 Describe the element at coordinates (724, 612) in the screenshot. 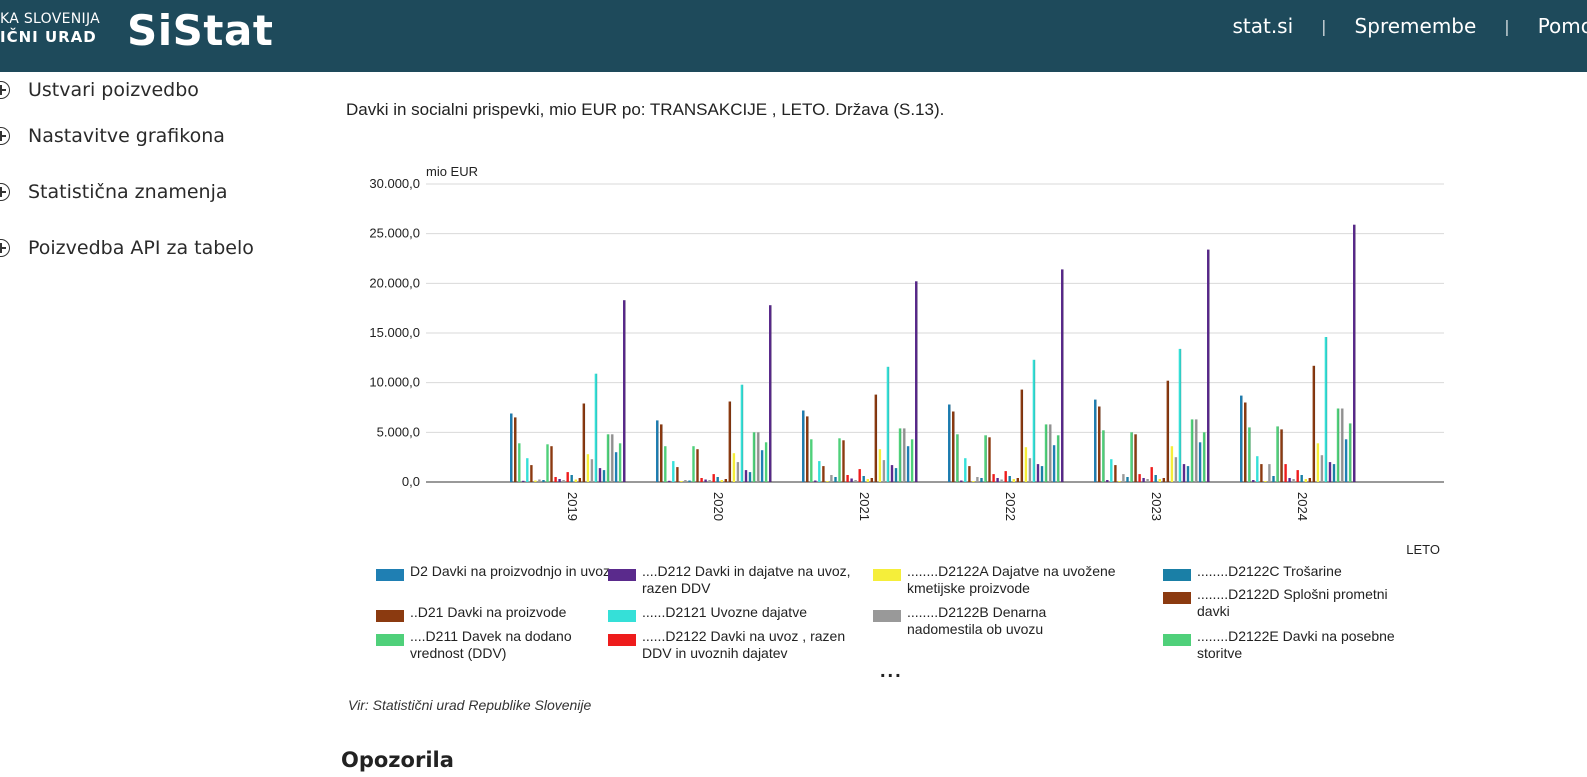

I see `legend-label: ......D2121 Uvozne dajatve` at that location.